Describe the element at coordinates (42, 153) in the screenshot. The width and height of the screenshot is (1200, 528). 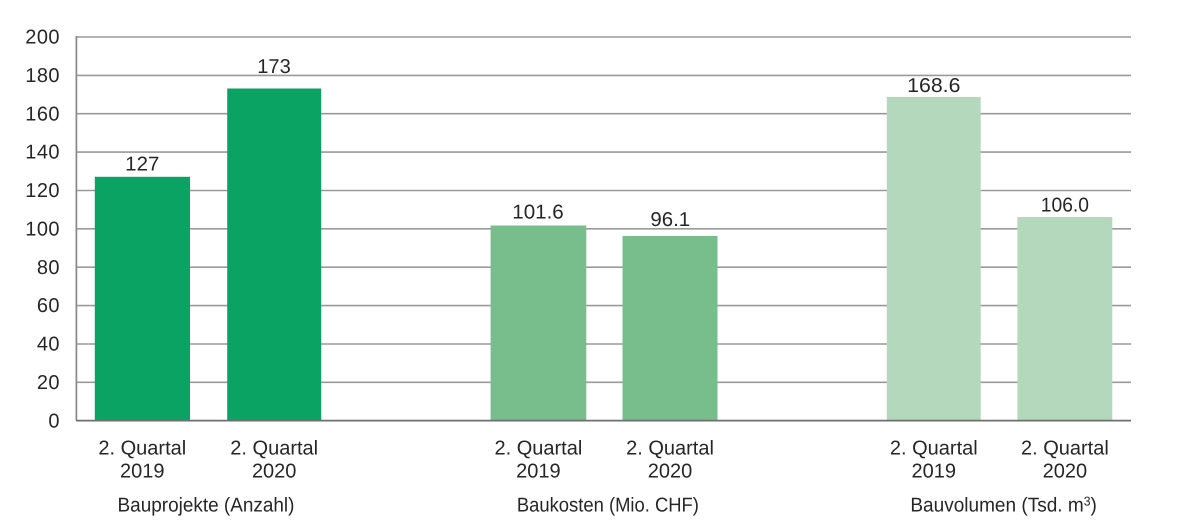
I see `svg-text: 140` at that location.